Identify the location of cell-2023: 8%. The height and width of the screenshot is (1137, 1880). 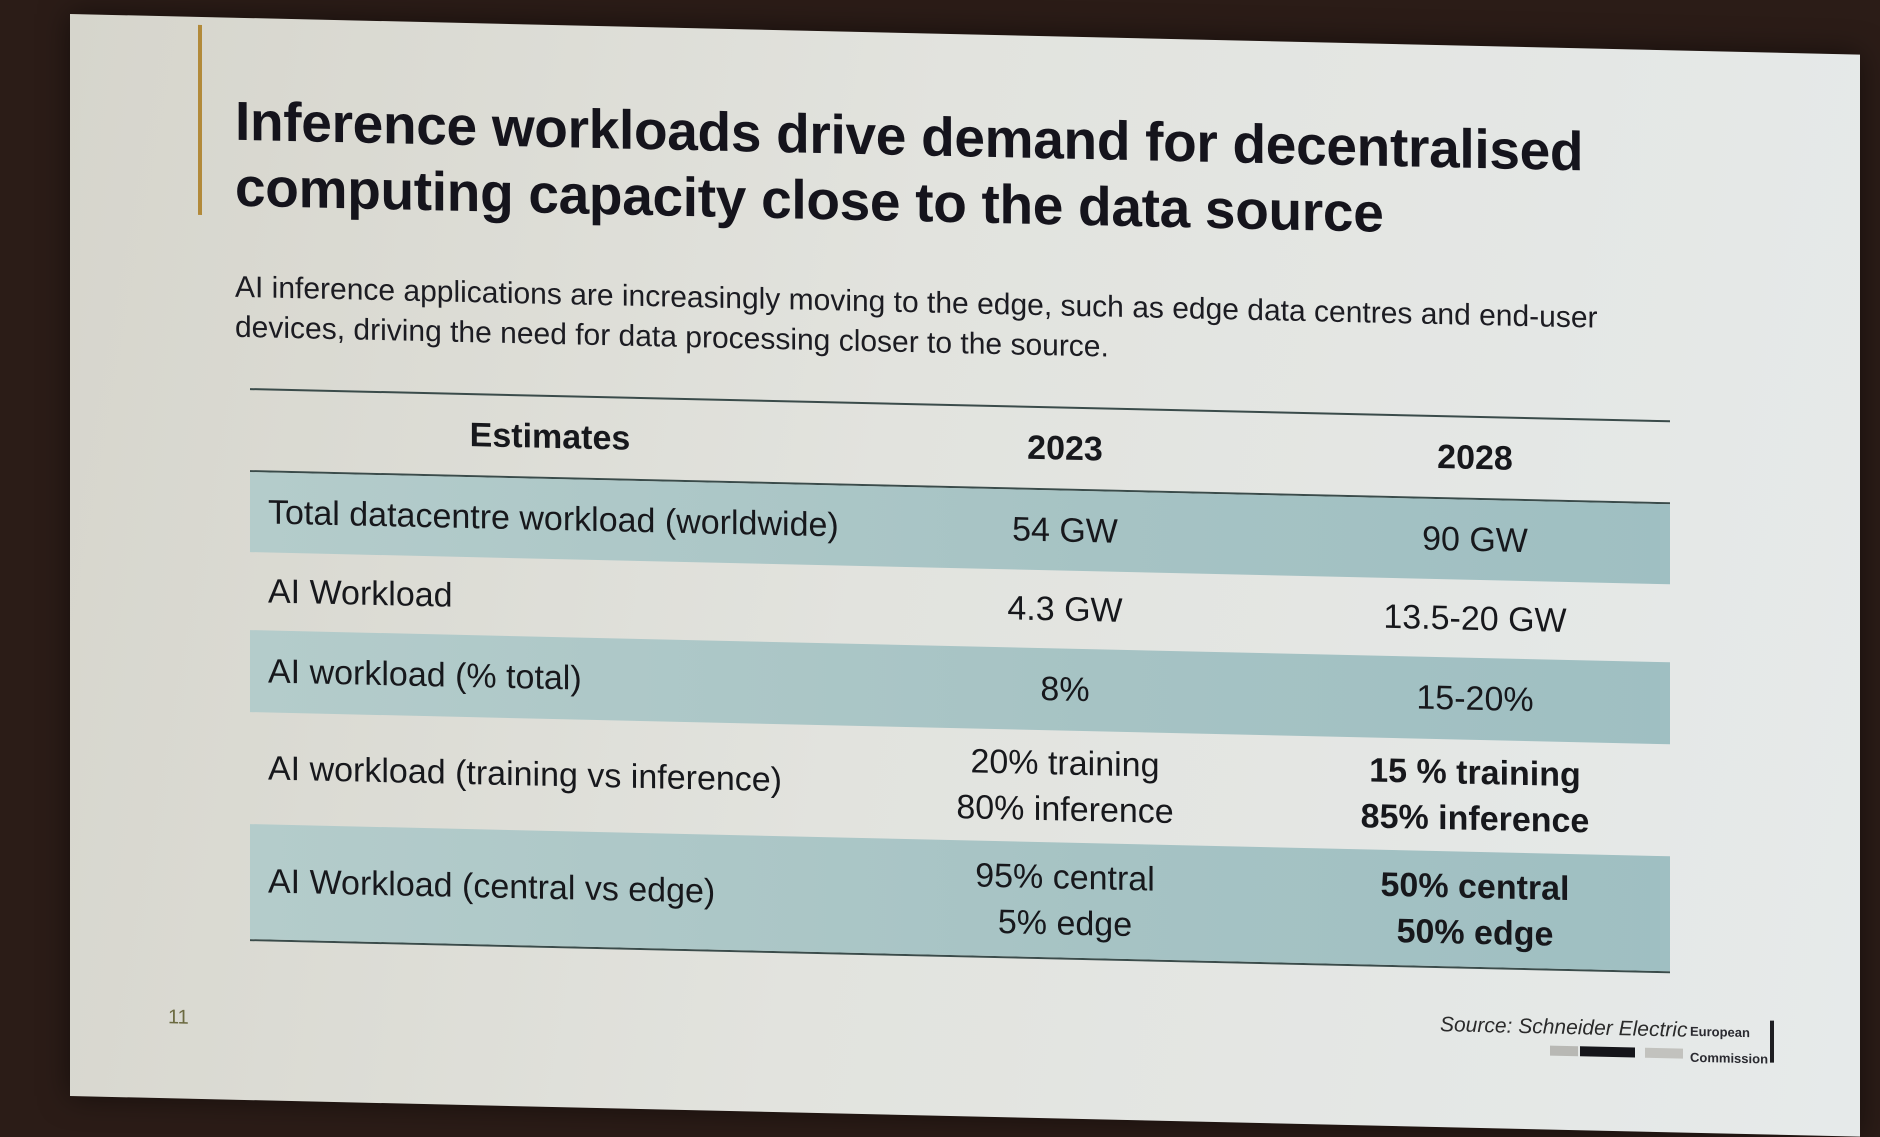
(1065, 690).